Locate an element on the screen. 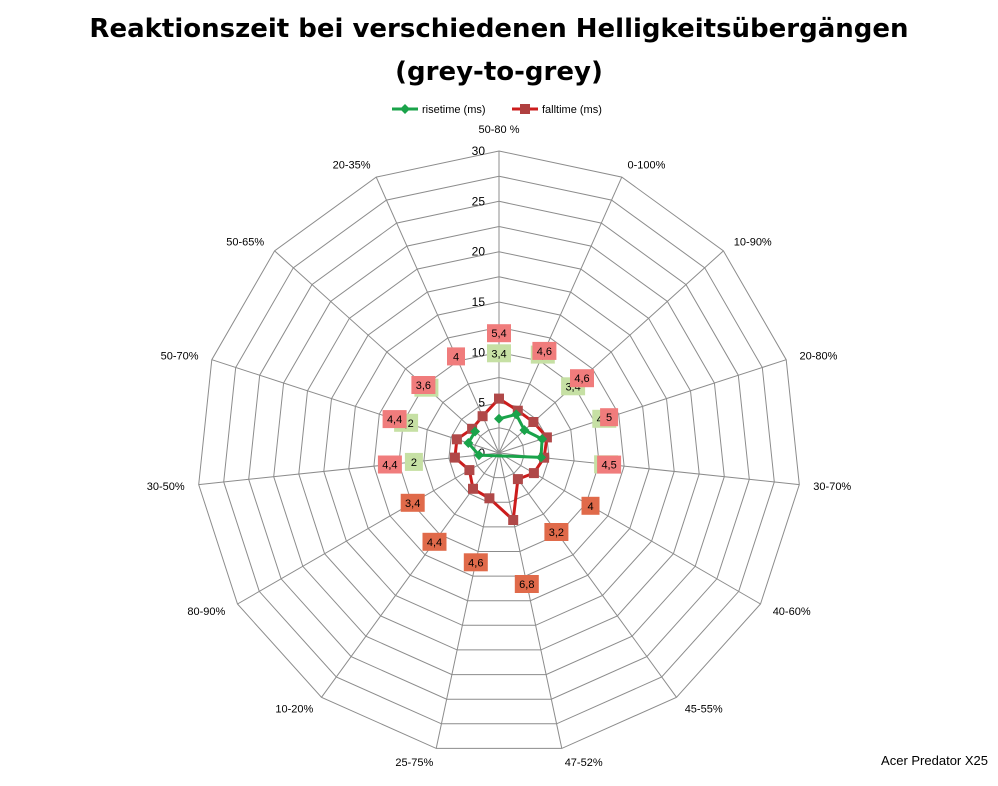  falltime-data-label: 3,4 is located at coordinates (412, 504).